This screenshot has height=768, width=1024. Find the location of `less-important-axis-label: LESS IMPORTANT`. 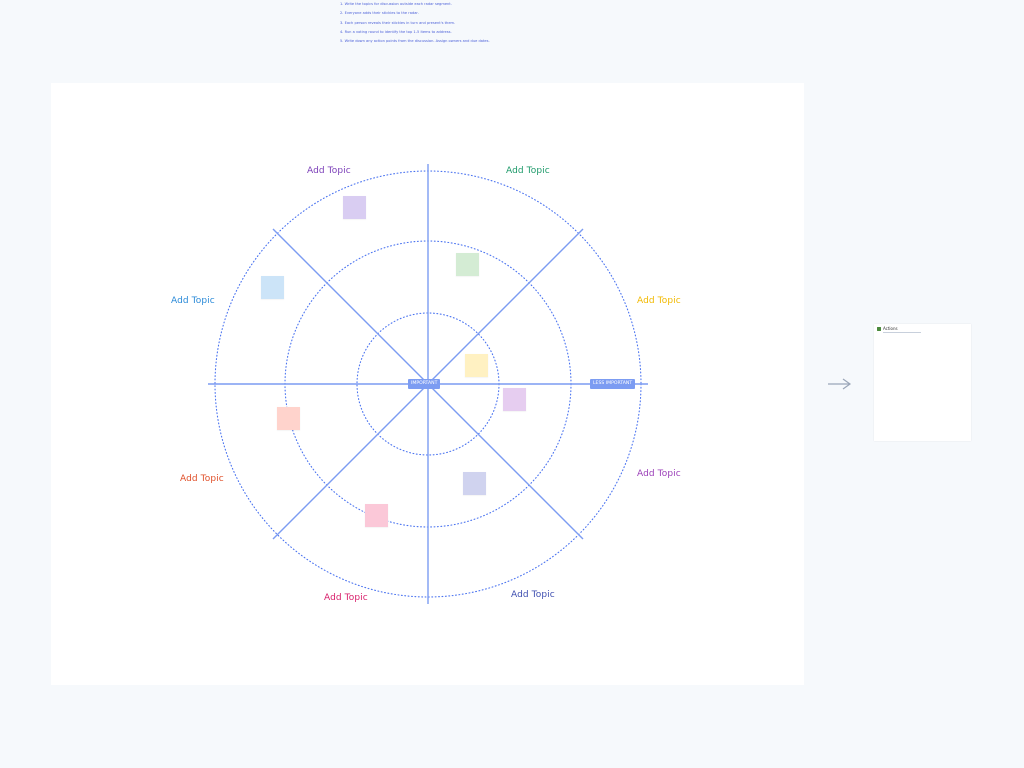

less-important-axis-label: LESS IMPORTANT is located at coordinates (613, 384).